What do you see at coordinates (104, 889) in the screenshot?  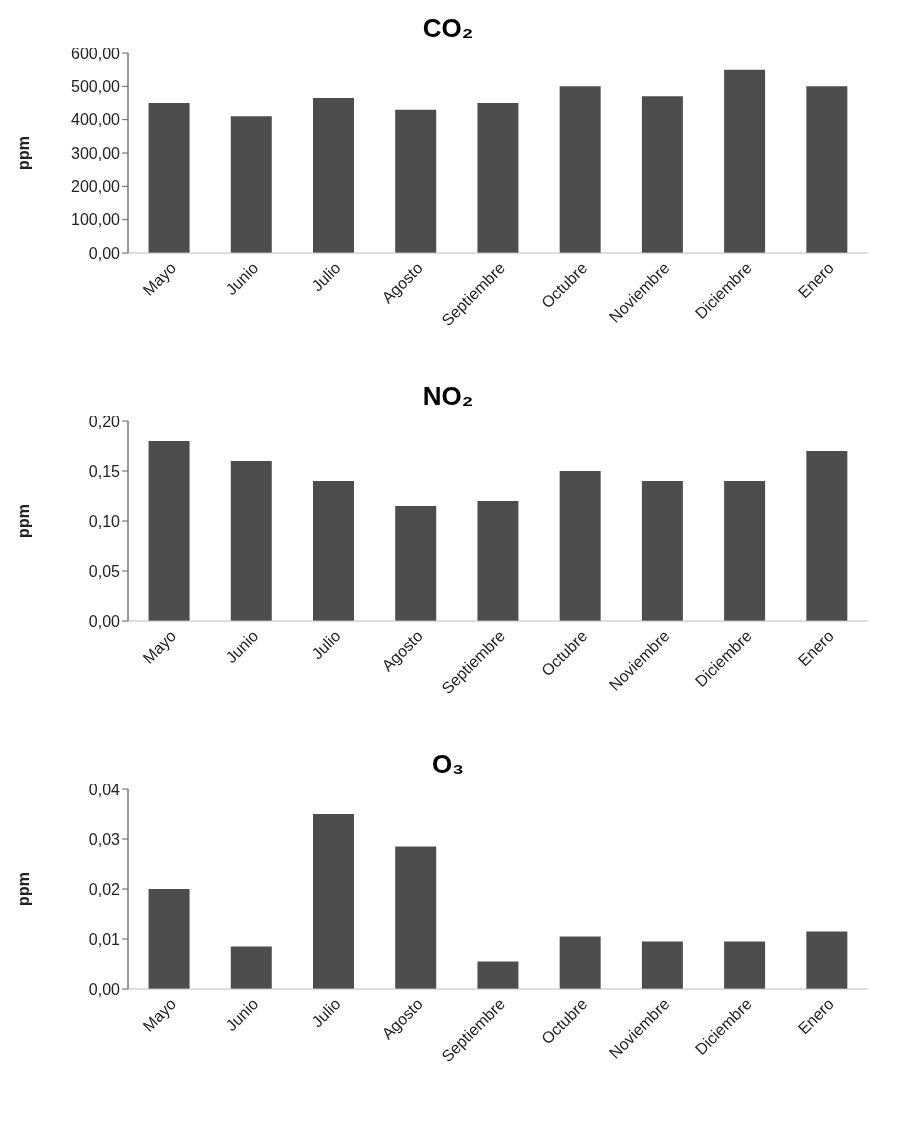 I see `y-tick-label: 0,02` at bounding box center [104, 889].